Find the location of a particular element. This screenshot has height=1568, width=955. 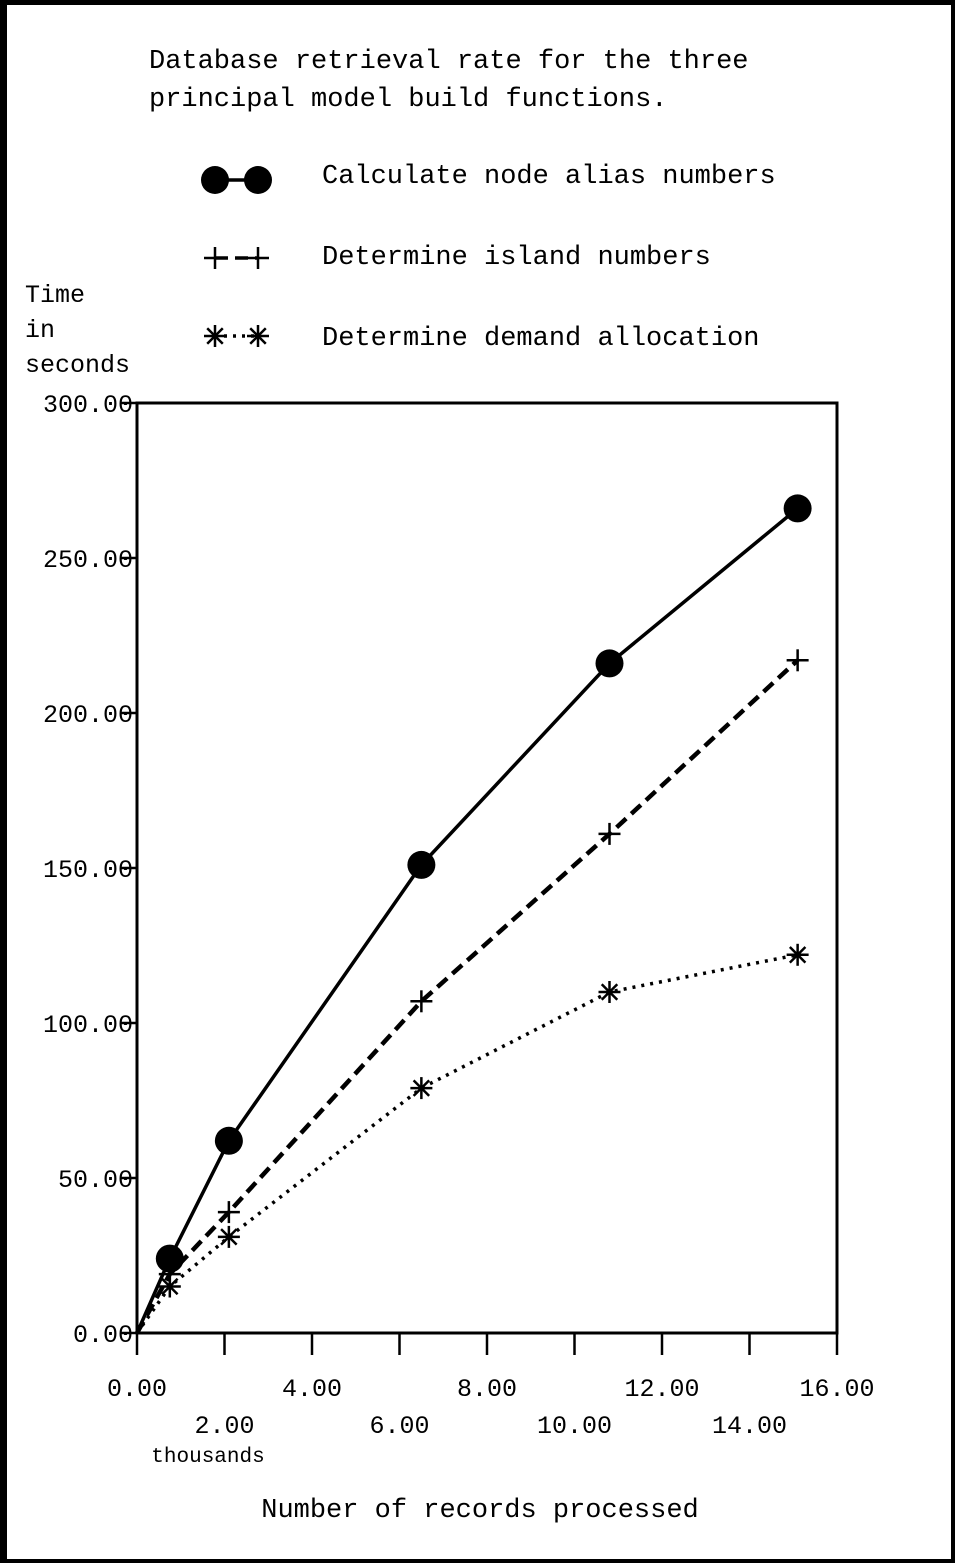

y-axis-label-line-3: seconds is located at coordinates (77, 365).